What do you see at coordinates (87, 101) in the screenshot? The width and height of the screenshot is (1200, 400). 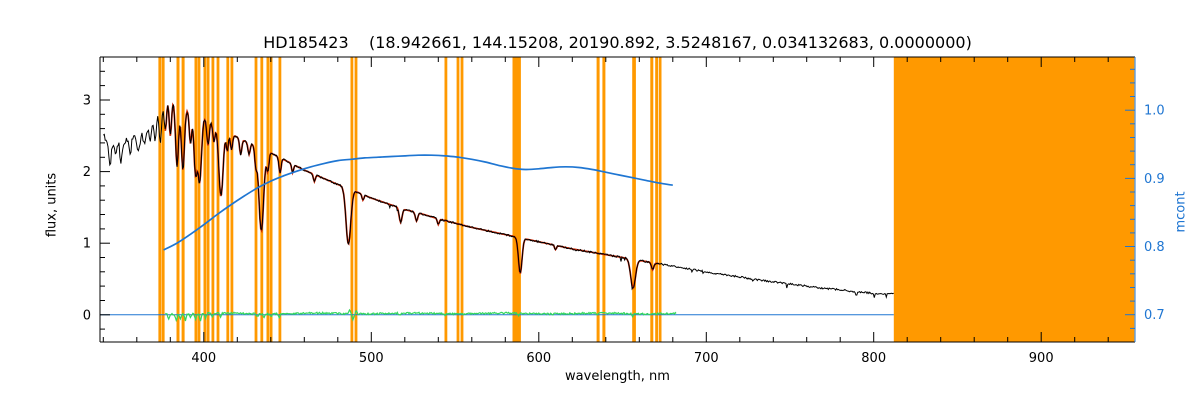 I see `flux-tick-label: 3` at bounding box center [87, 101].